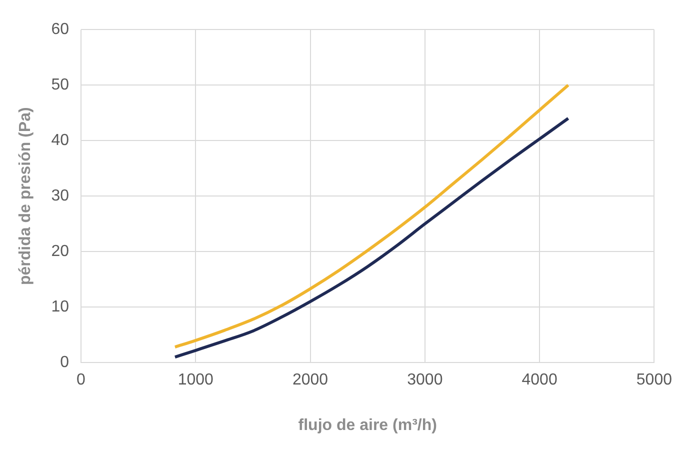 This screenshot has width=688, height=451. What do you see at coordinates (310, 380) in the screenshot?
I see `x-tick-label: 2000` at bounding box center [310, 380].